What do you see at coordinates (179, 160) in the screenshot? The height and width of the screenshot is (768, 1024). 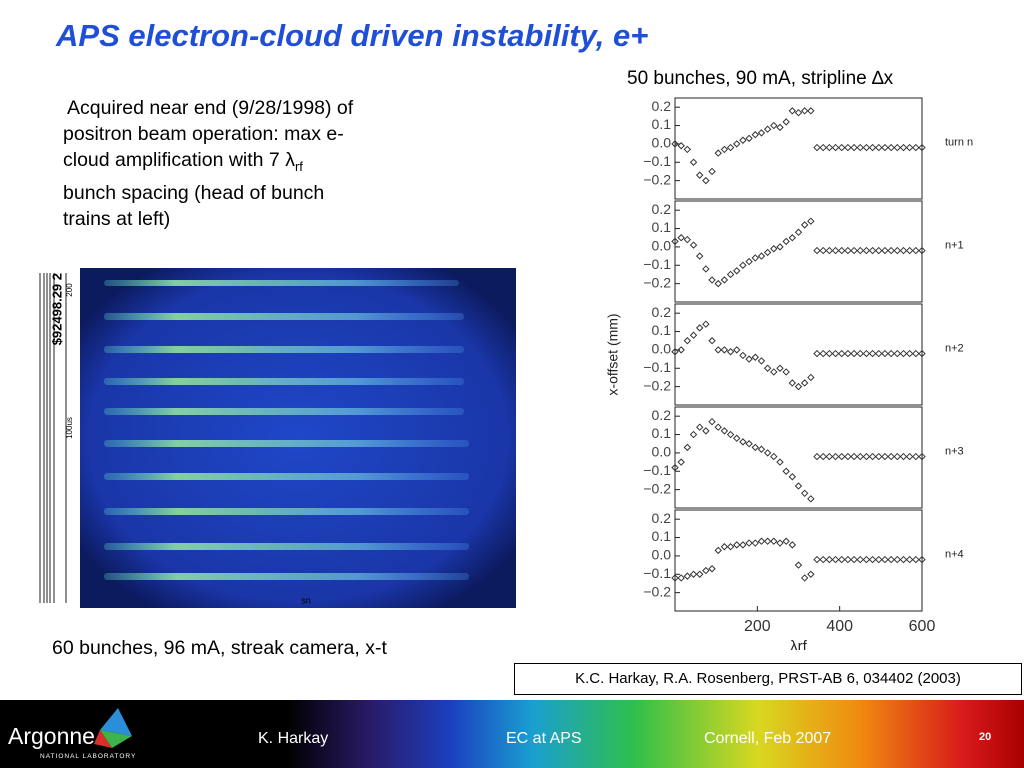 I see `text: cloud amplification with 7 λ` at bounding box center [179, 160].